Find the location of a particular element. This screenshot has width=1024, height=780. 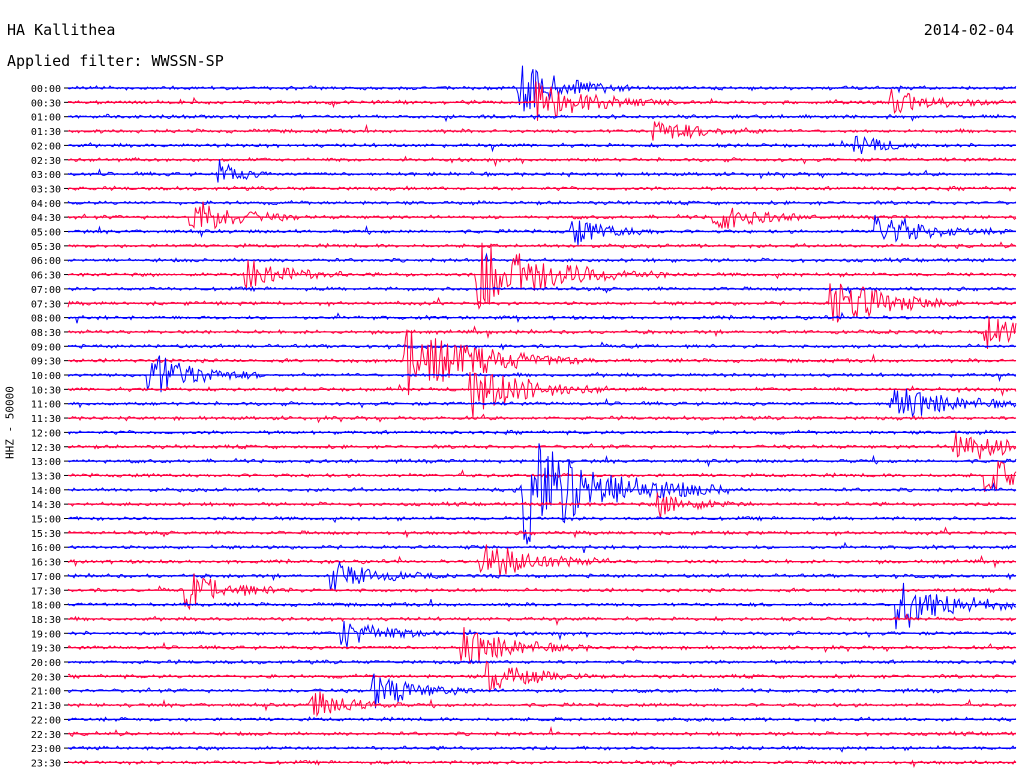

row-time-label: 08:00 is located at coordinates (46, 319).